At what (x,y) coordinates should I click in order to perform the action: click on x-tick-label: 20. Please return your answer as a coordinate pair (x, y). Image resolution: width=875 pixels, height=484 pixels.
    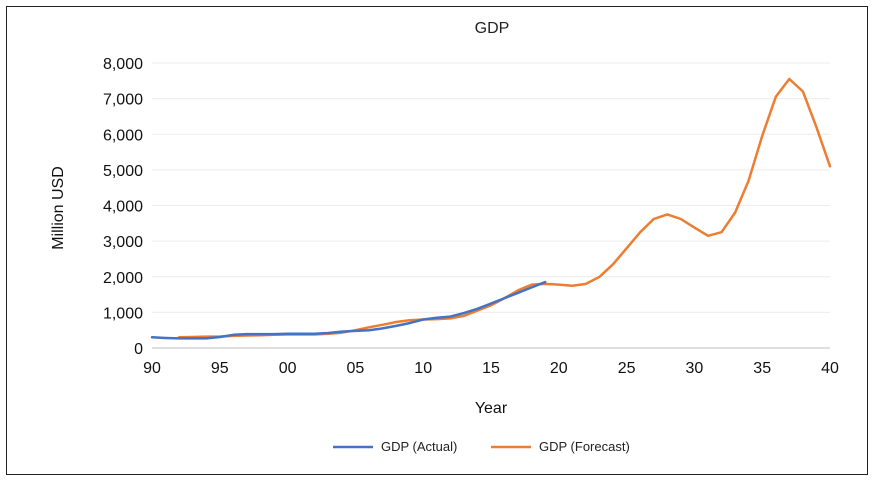
    Looking at the image, I should click on (559, 368).